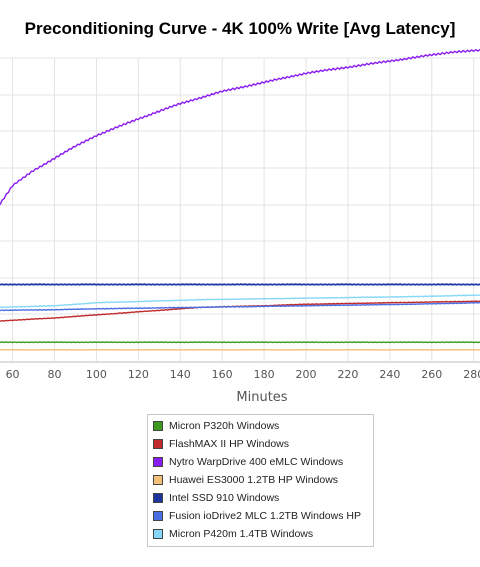 This screenshot has height=567, width=480. I want to click on legend-item: Huawei ES3000 1.2TB HP Windows, so click(245, 480).